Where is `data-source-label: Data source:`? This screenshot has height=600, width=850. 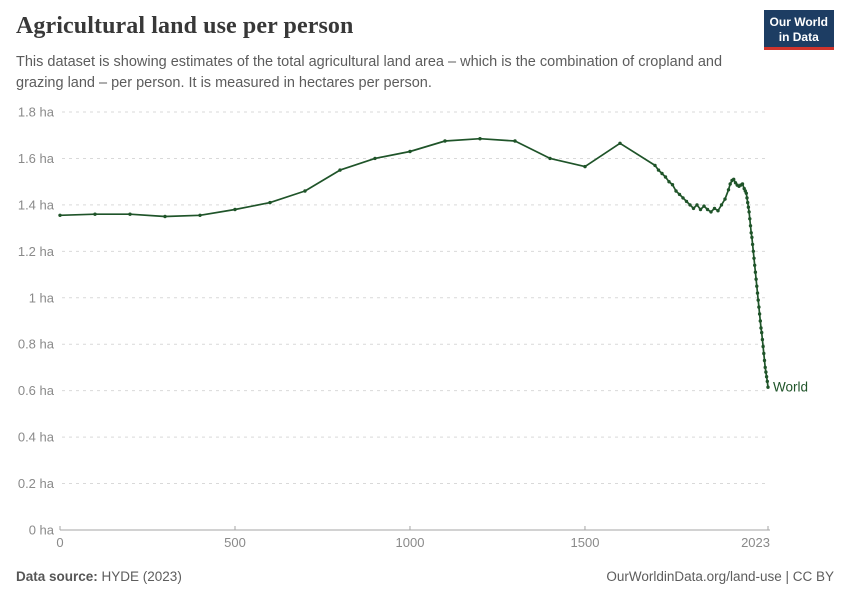
data-source-label: Data source: is located at coordinates (57, 576).